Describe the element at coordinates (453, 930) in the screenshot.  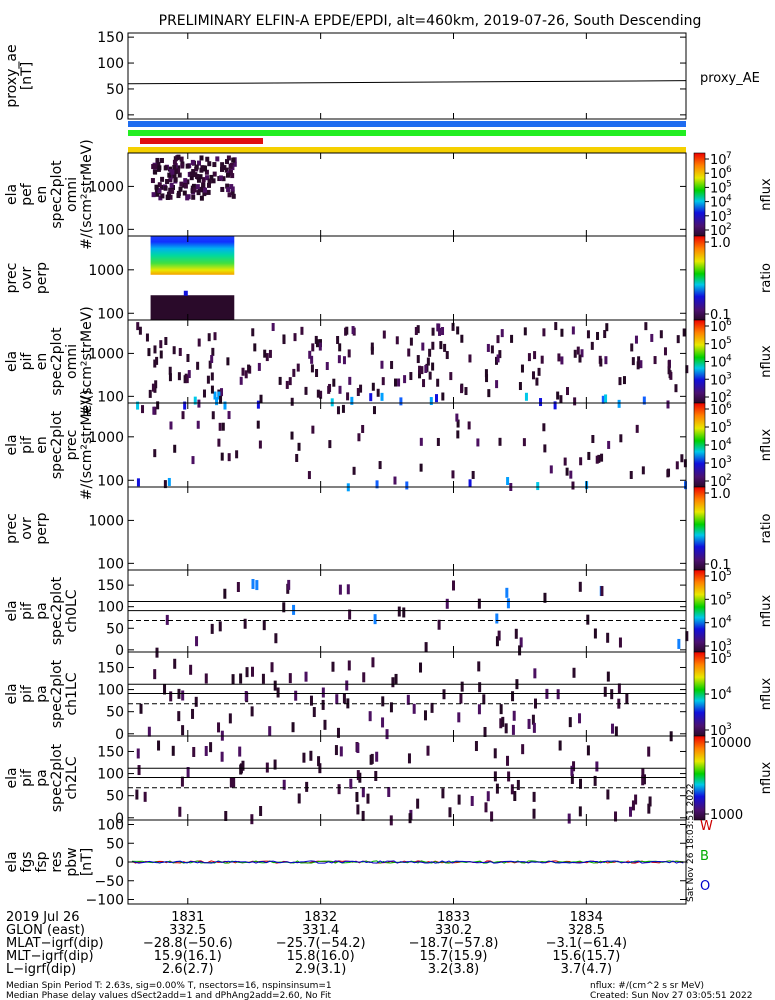
I see `ephemeris-value: 330.2` at that location.